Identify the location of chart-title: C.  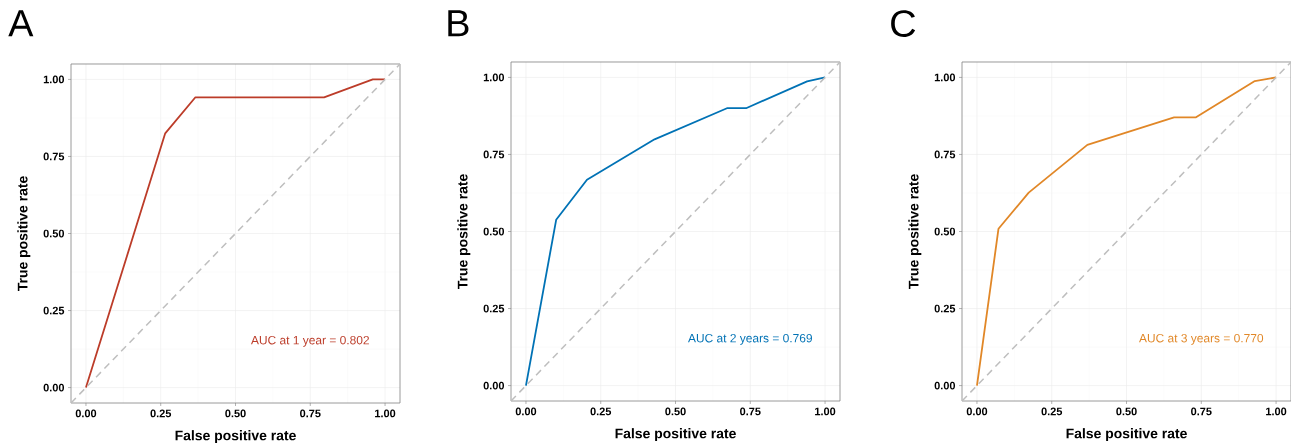
(903, 23).